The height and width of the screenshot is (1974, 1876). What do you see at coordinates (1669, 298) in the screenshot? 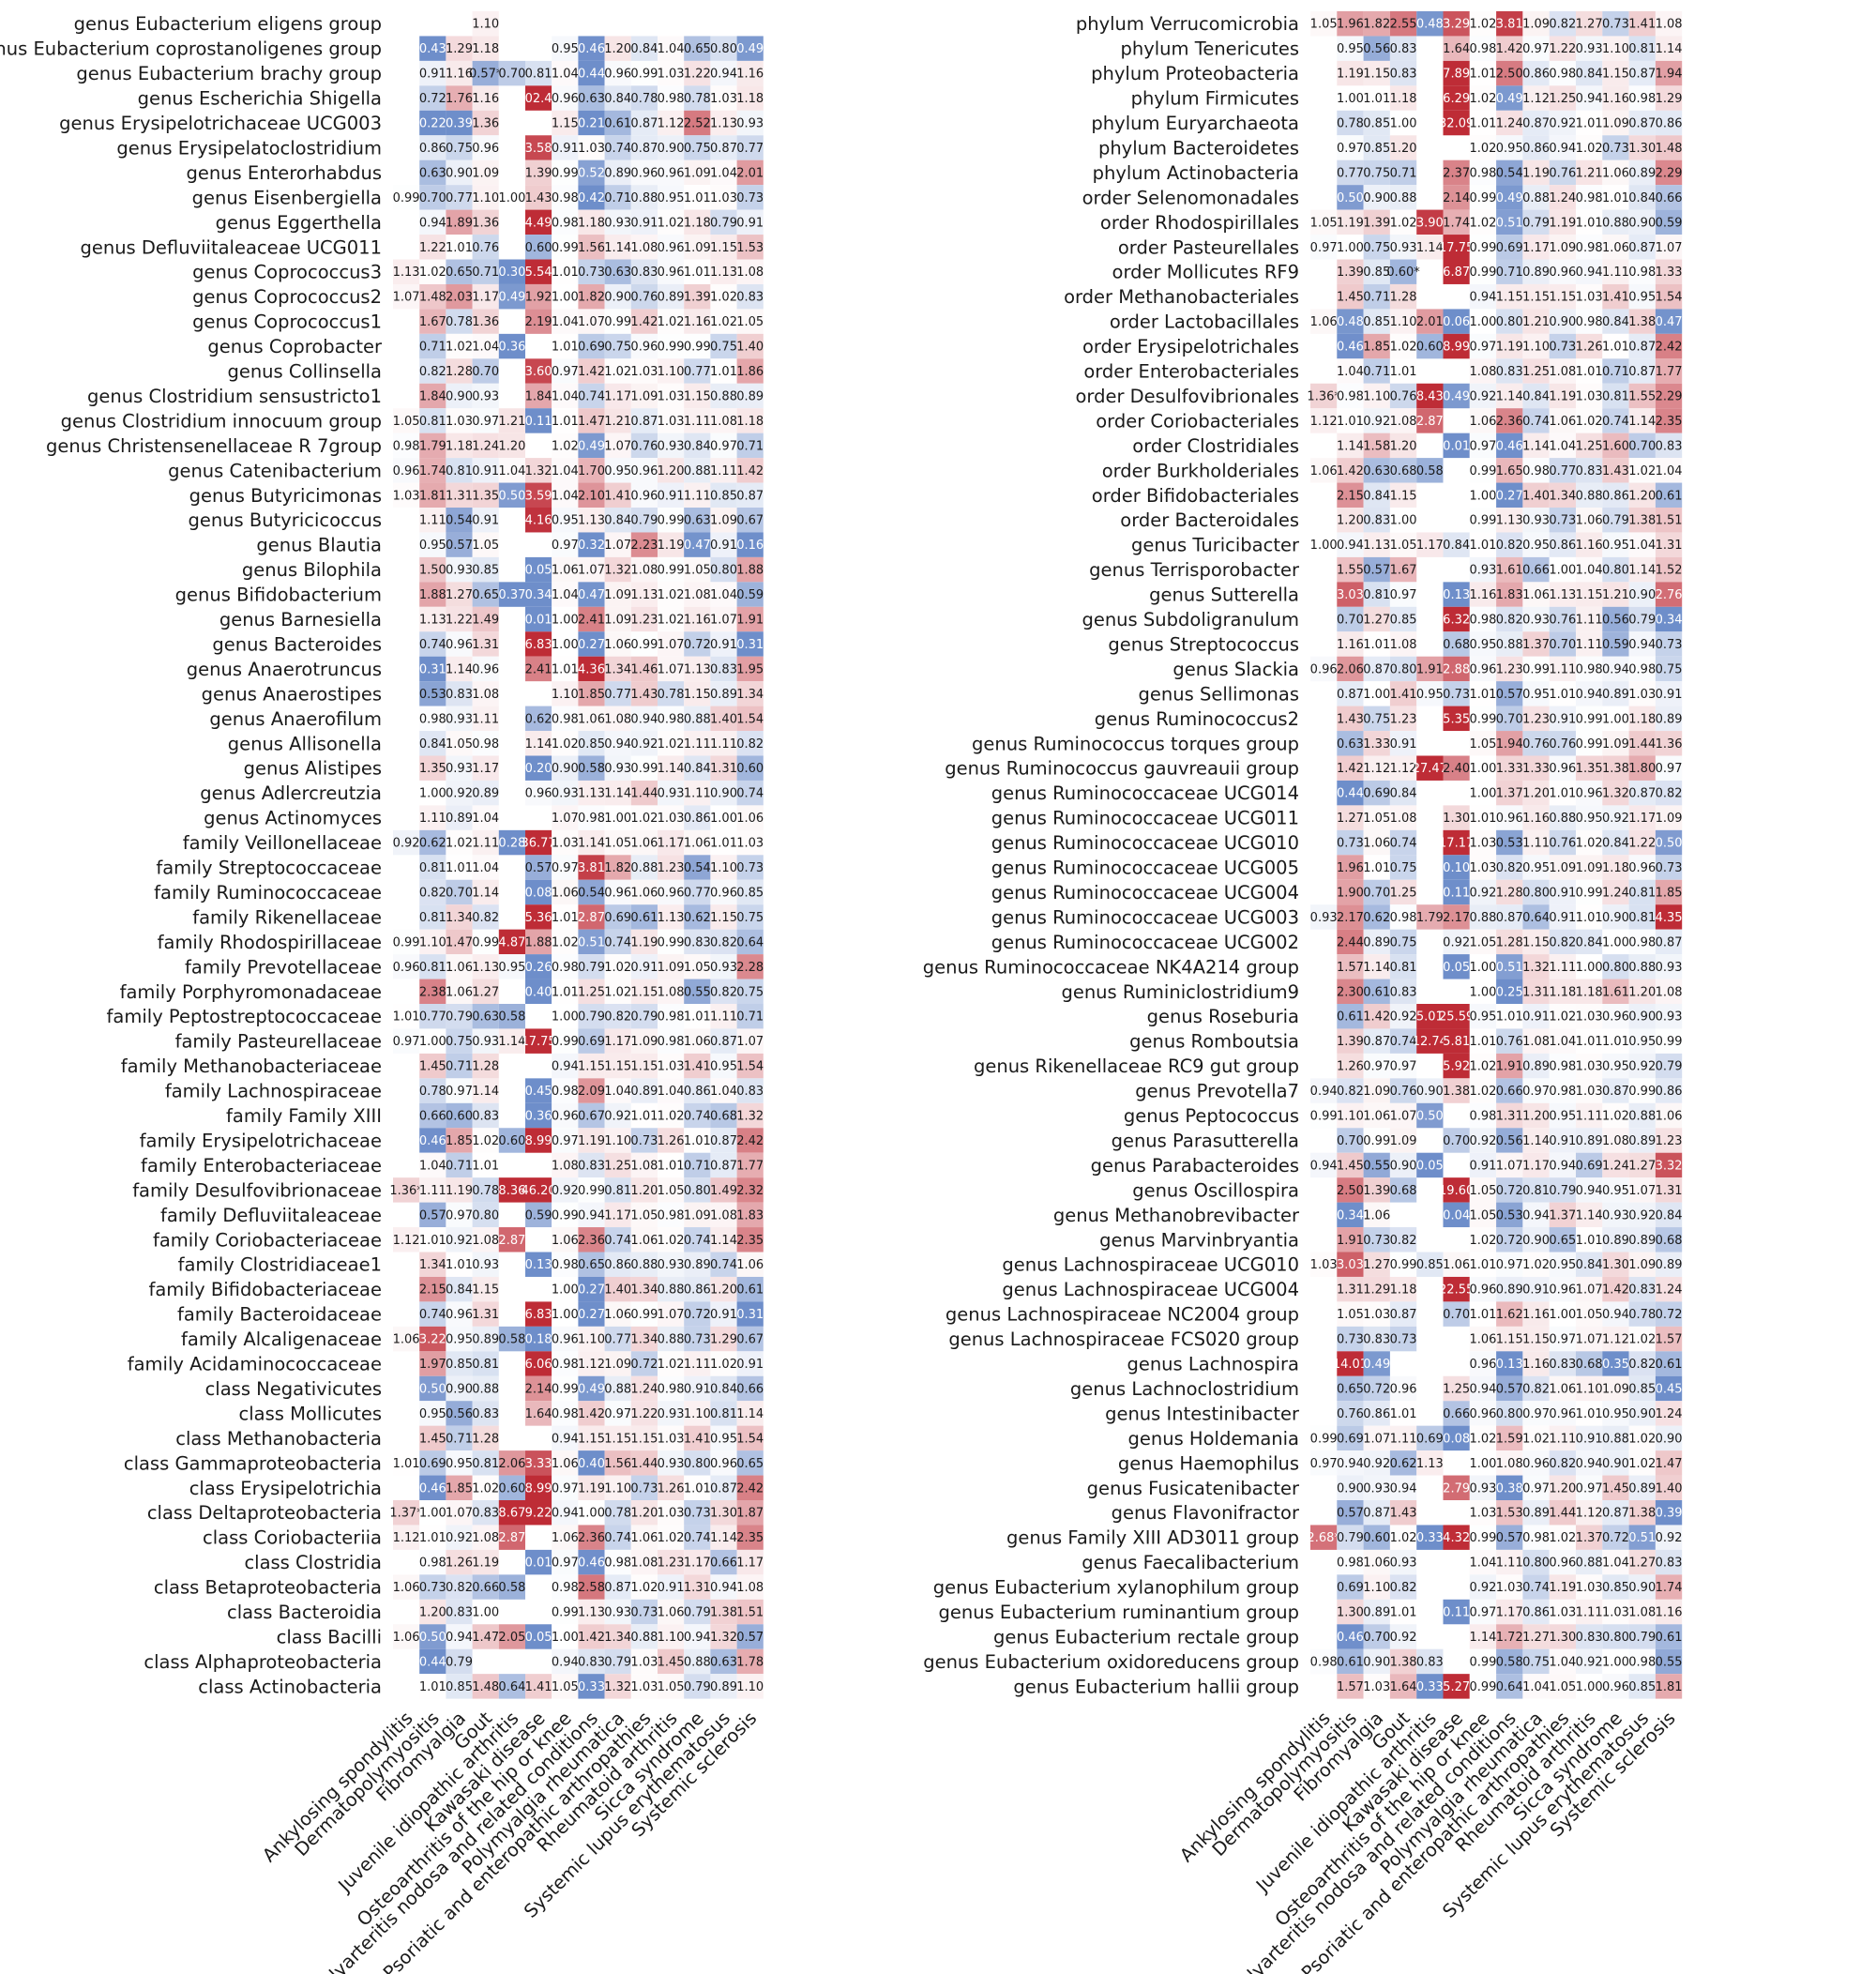
I see `cell-value: 1.54` at bounding box center [1669, 298].